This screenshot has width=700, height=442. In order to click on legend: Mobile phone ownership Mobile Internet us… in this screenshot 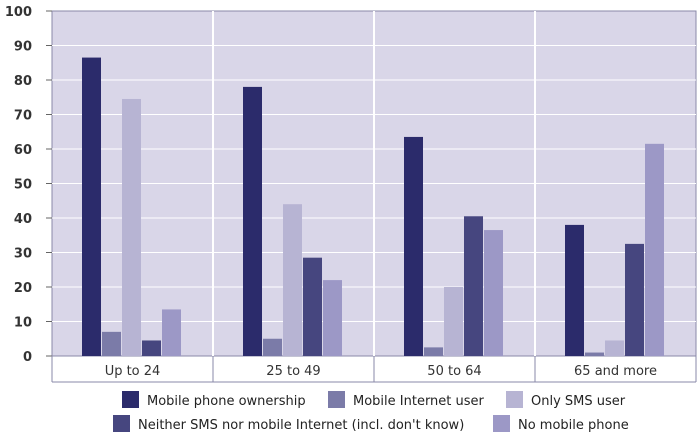, I will do `click(371, 412)`.